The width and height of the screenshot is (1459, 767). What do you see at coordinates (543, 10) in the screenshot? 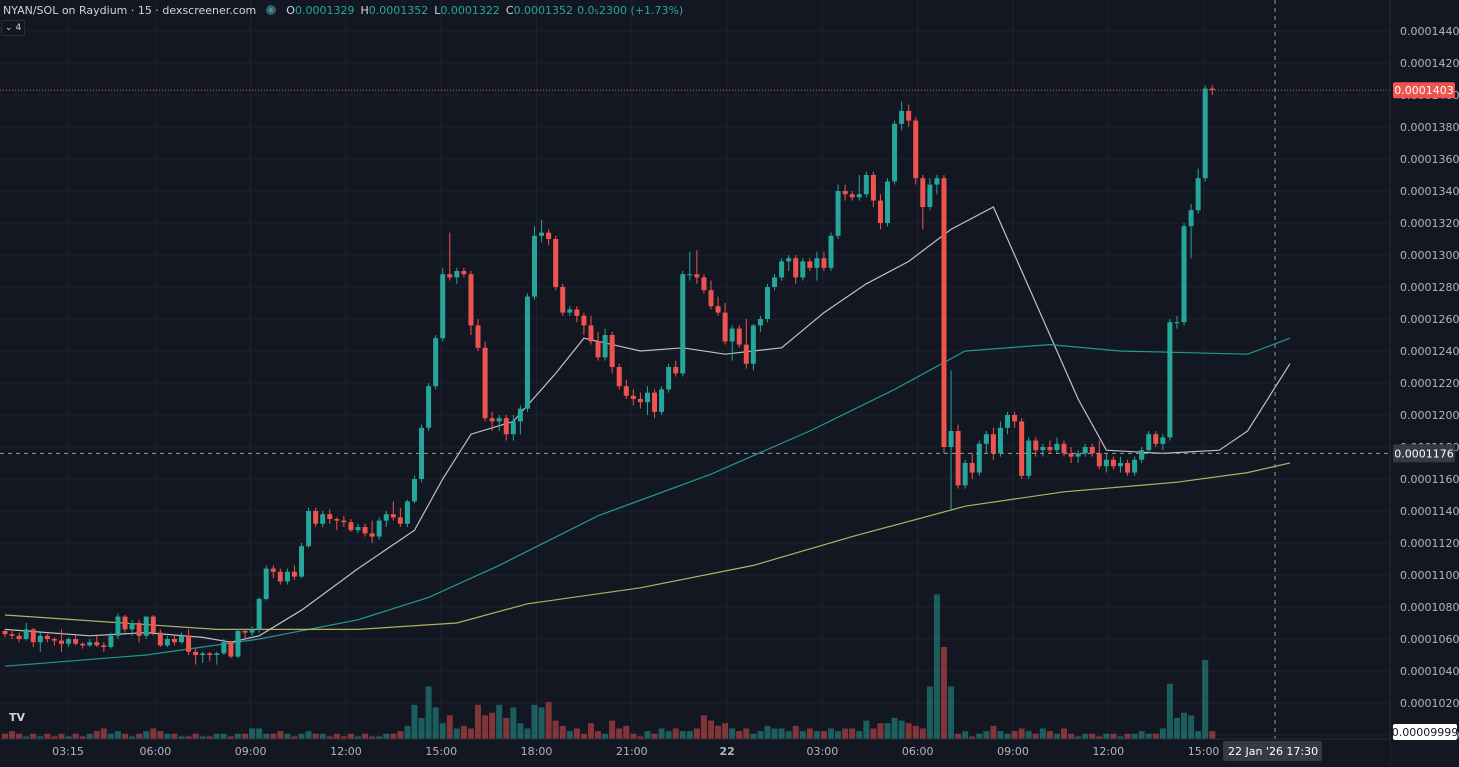
I see `close-value: 0.0001352` at bounding box center [543, 10].